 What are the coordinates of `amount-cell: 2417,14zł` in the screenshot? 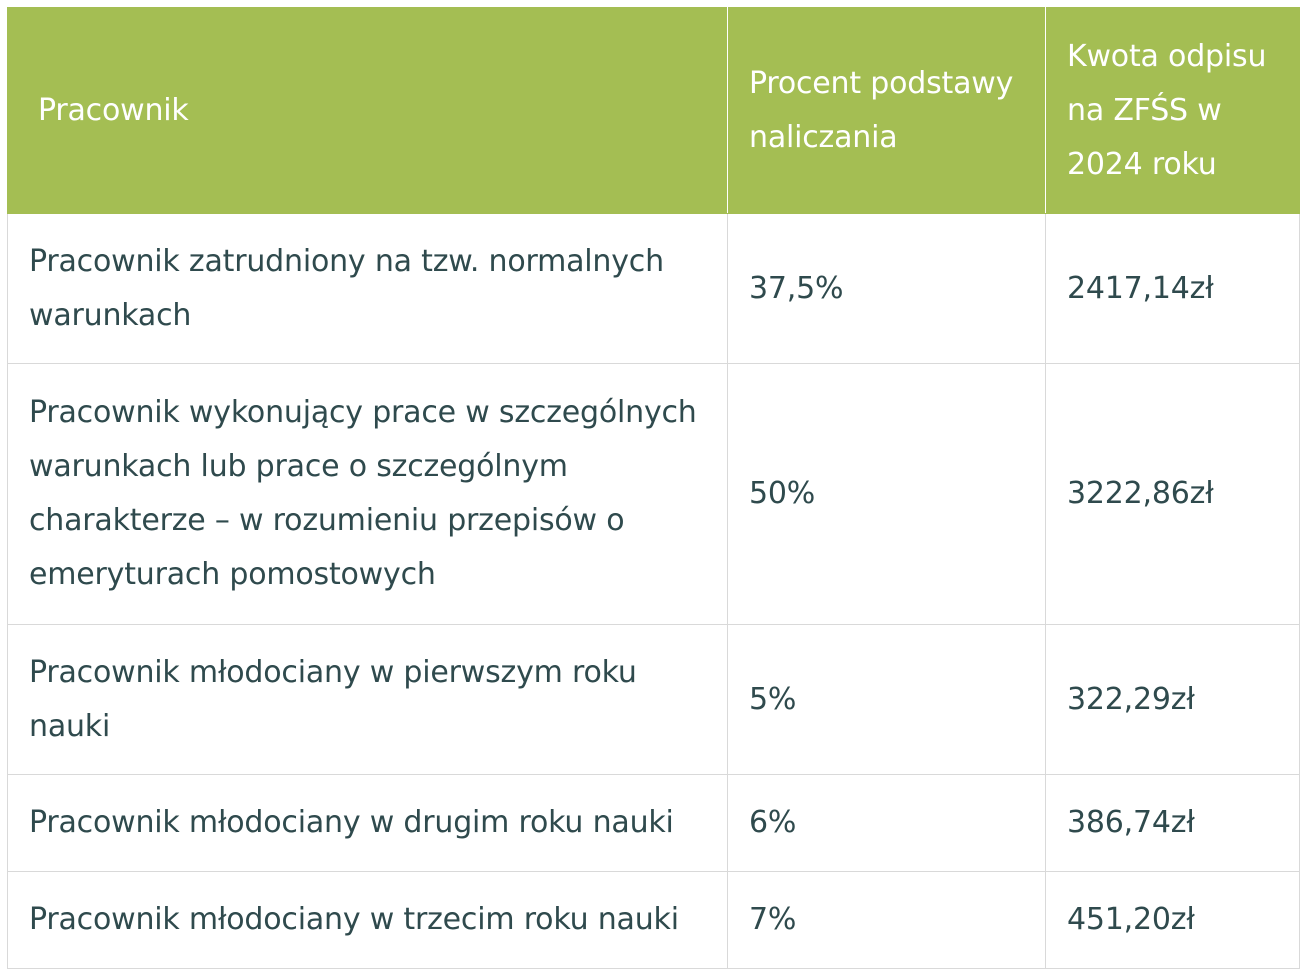 It's located at (1172, 288).